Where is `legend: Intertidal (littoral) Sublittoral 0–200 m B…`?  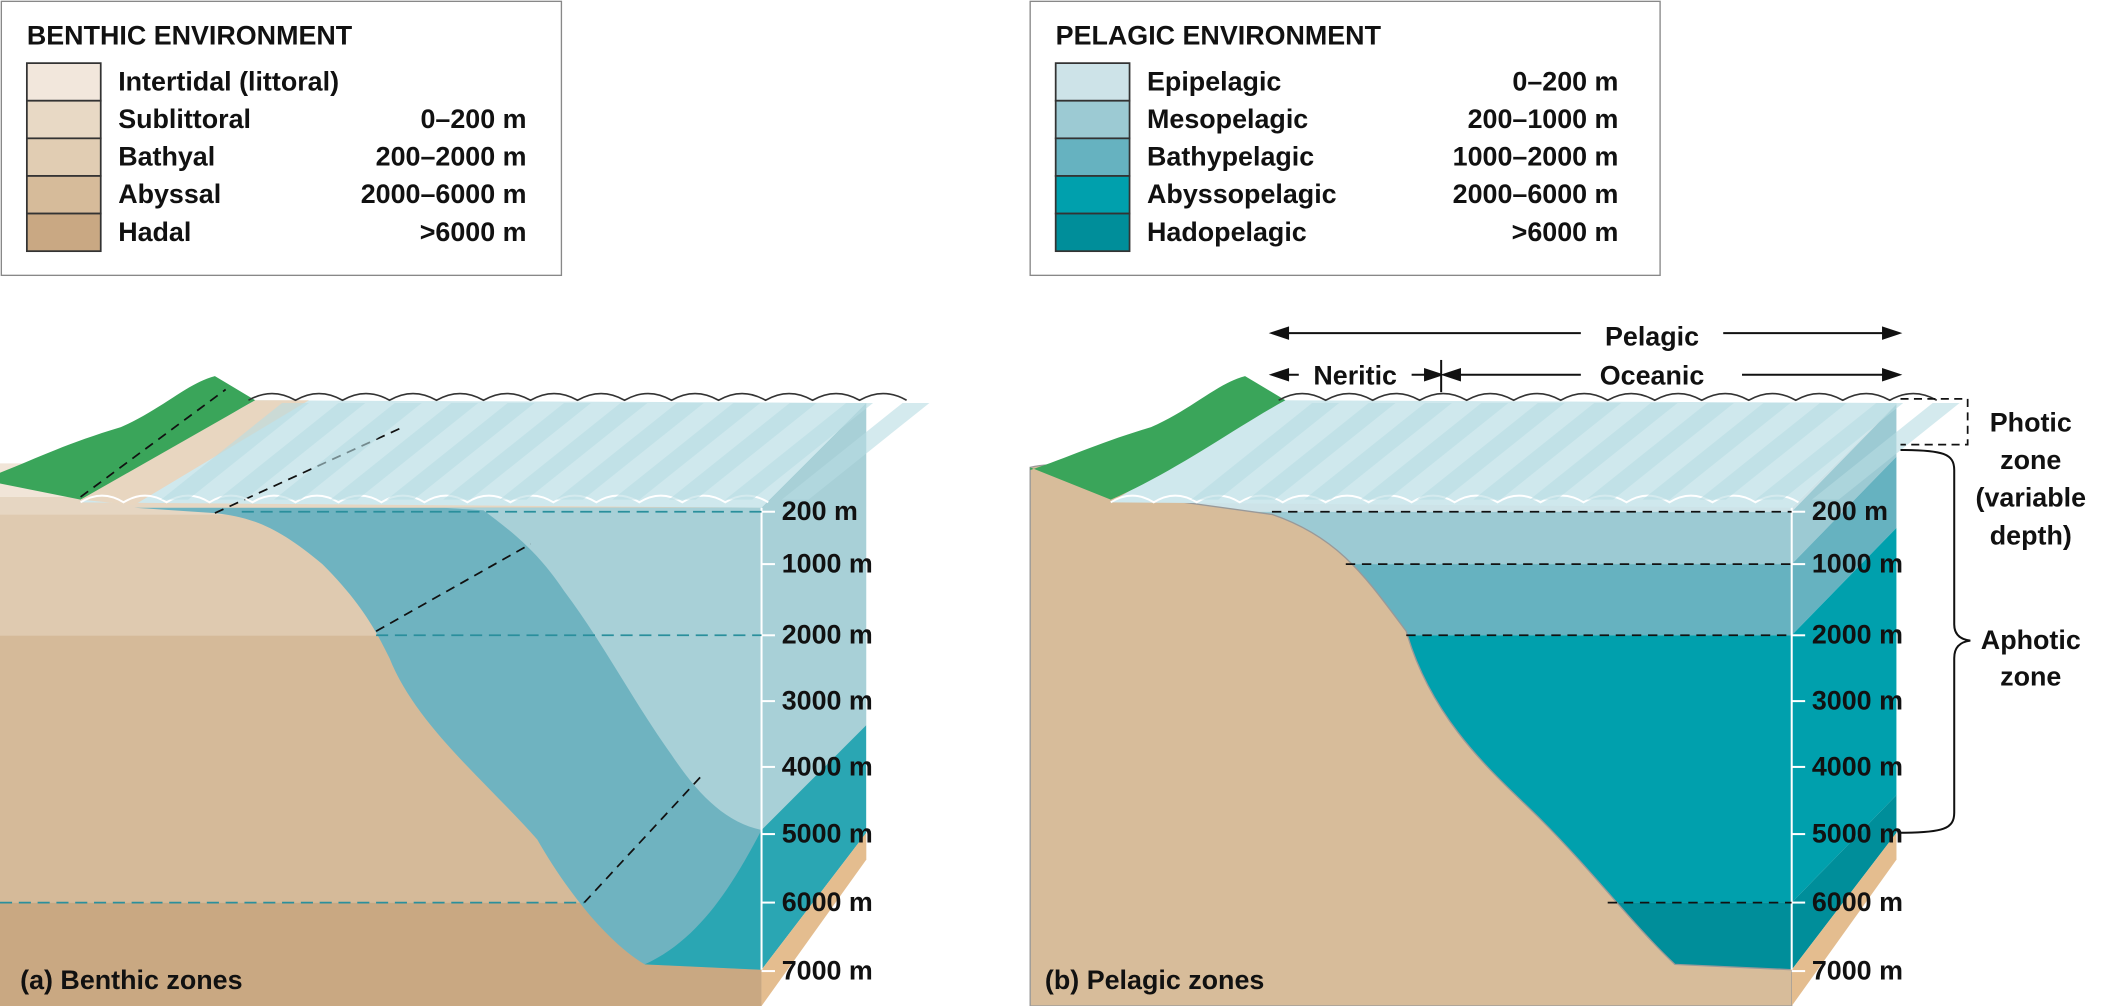
legend: Intertidal (littoral) Sublittoral 0–200 m B… is located at coordinates (276, 157).